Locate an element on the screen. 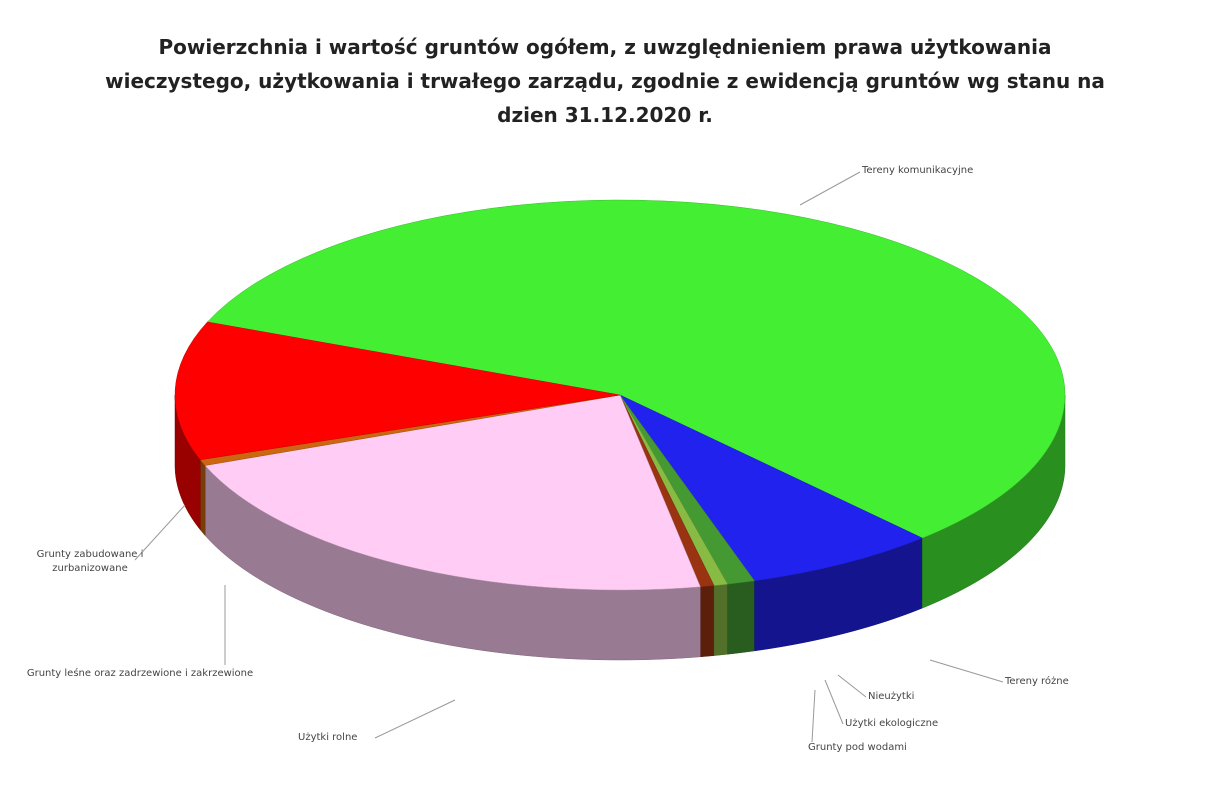 The height and width of the screenshot is (798, 1210). slice-label: Użytki ekologiczne is located at coordinates (892, 723).